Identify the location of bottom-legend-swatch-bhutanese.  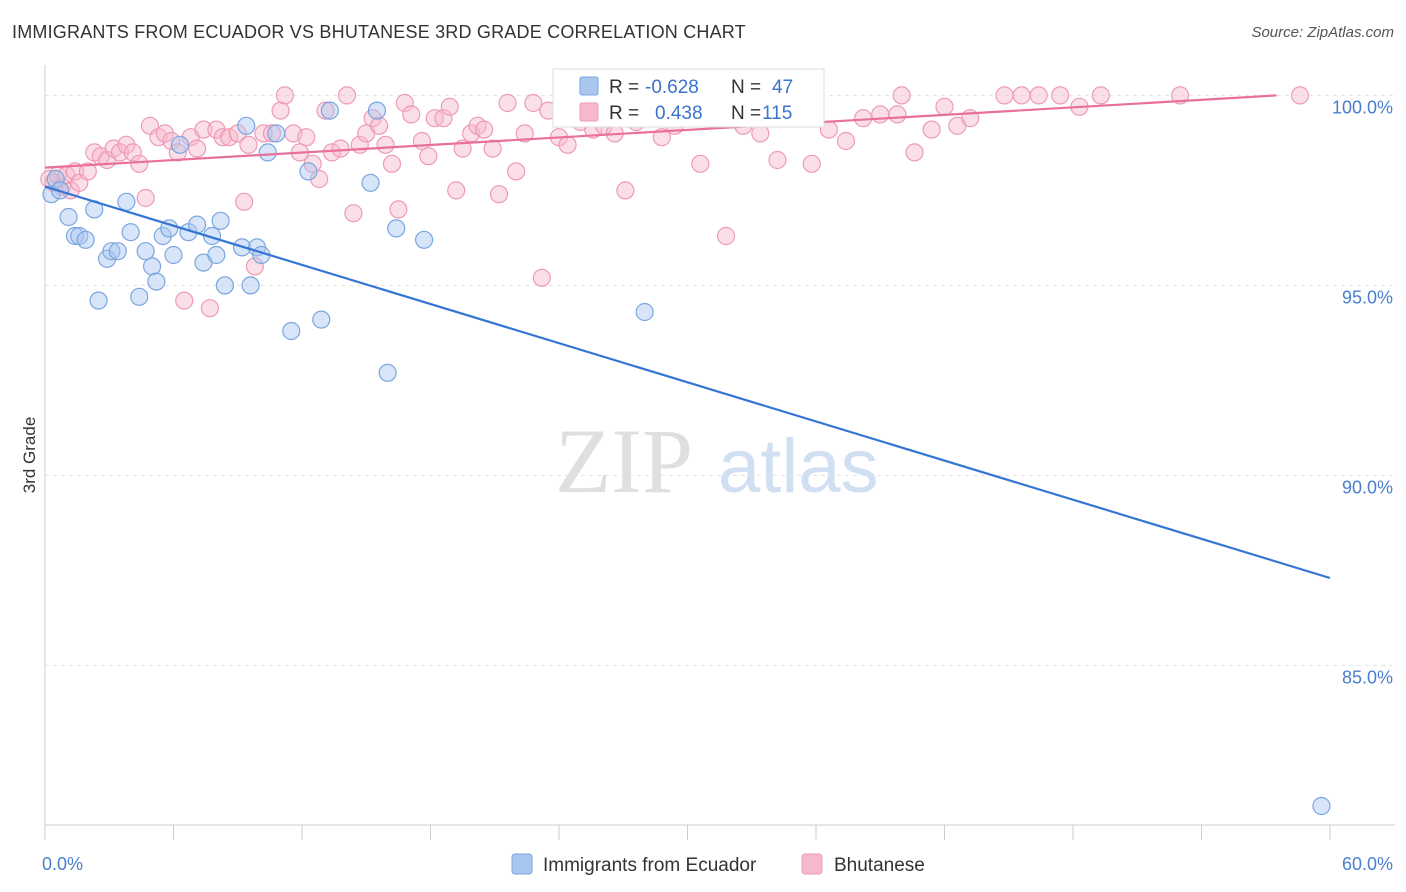
(812, 864).